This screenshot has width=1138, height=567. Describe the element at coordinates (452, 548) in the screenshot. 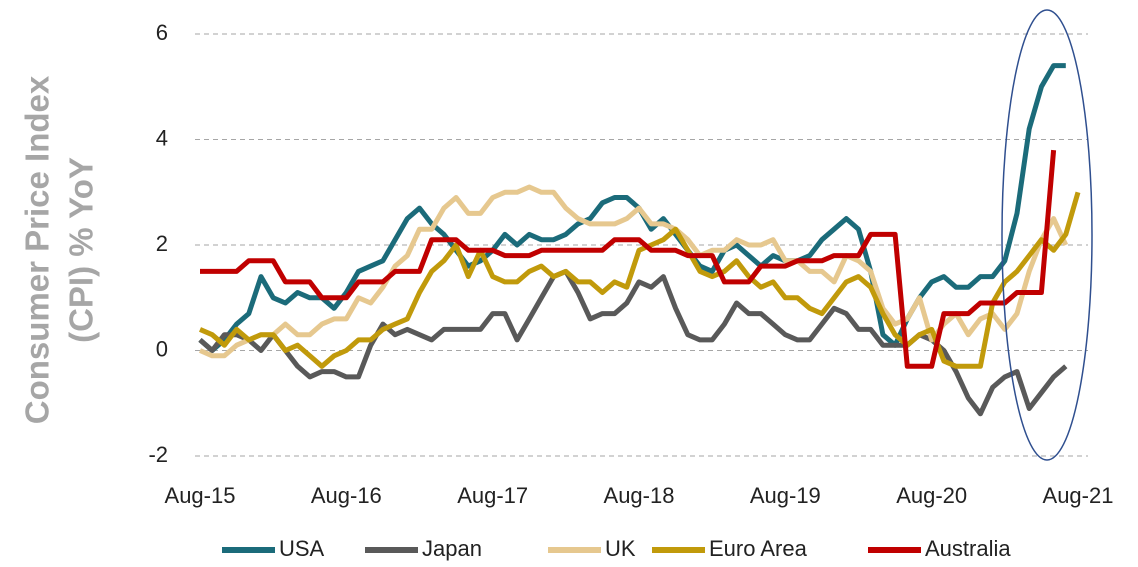

I see `legend-label: Japan` at that location.